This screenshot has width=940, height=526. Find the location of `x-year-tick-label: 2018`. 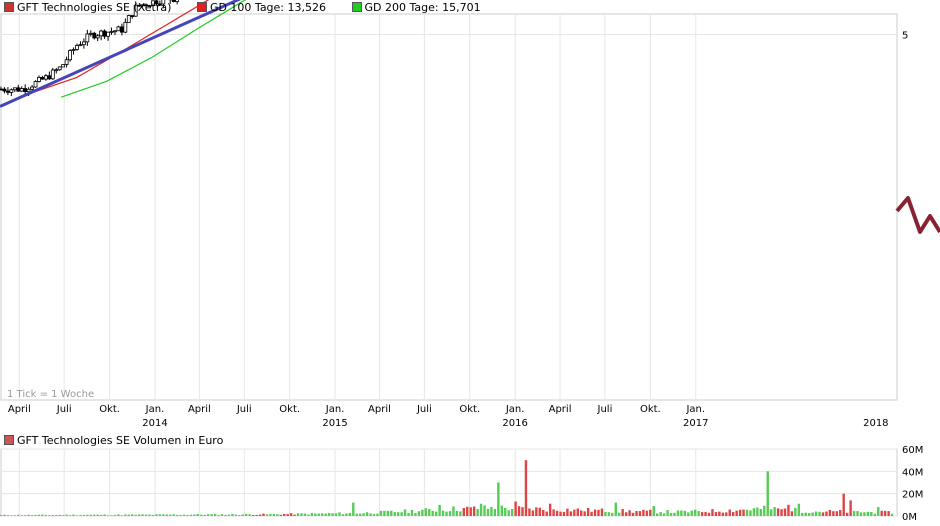

x-year-tick-label: 2018 is located at coordinates (875, 423).